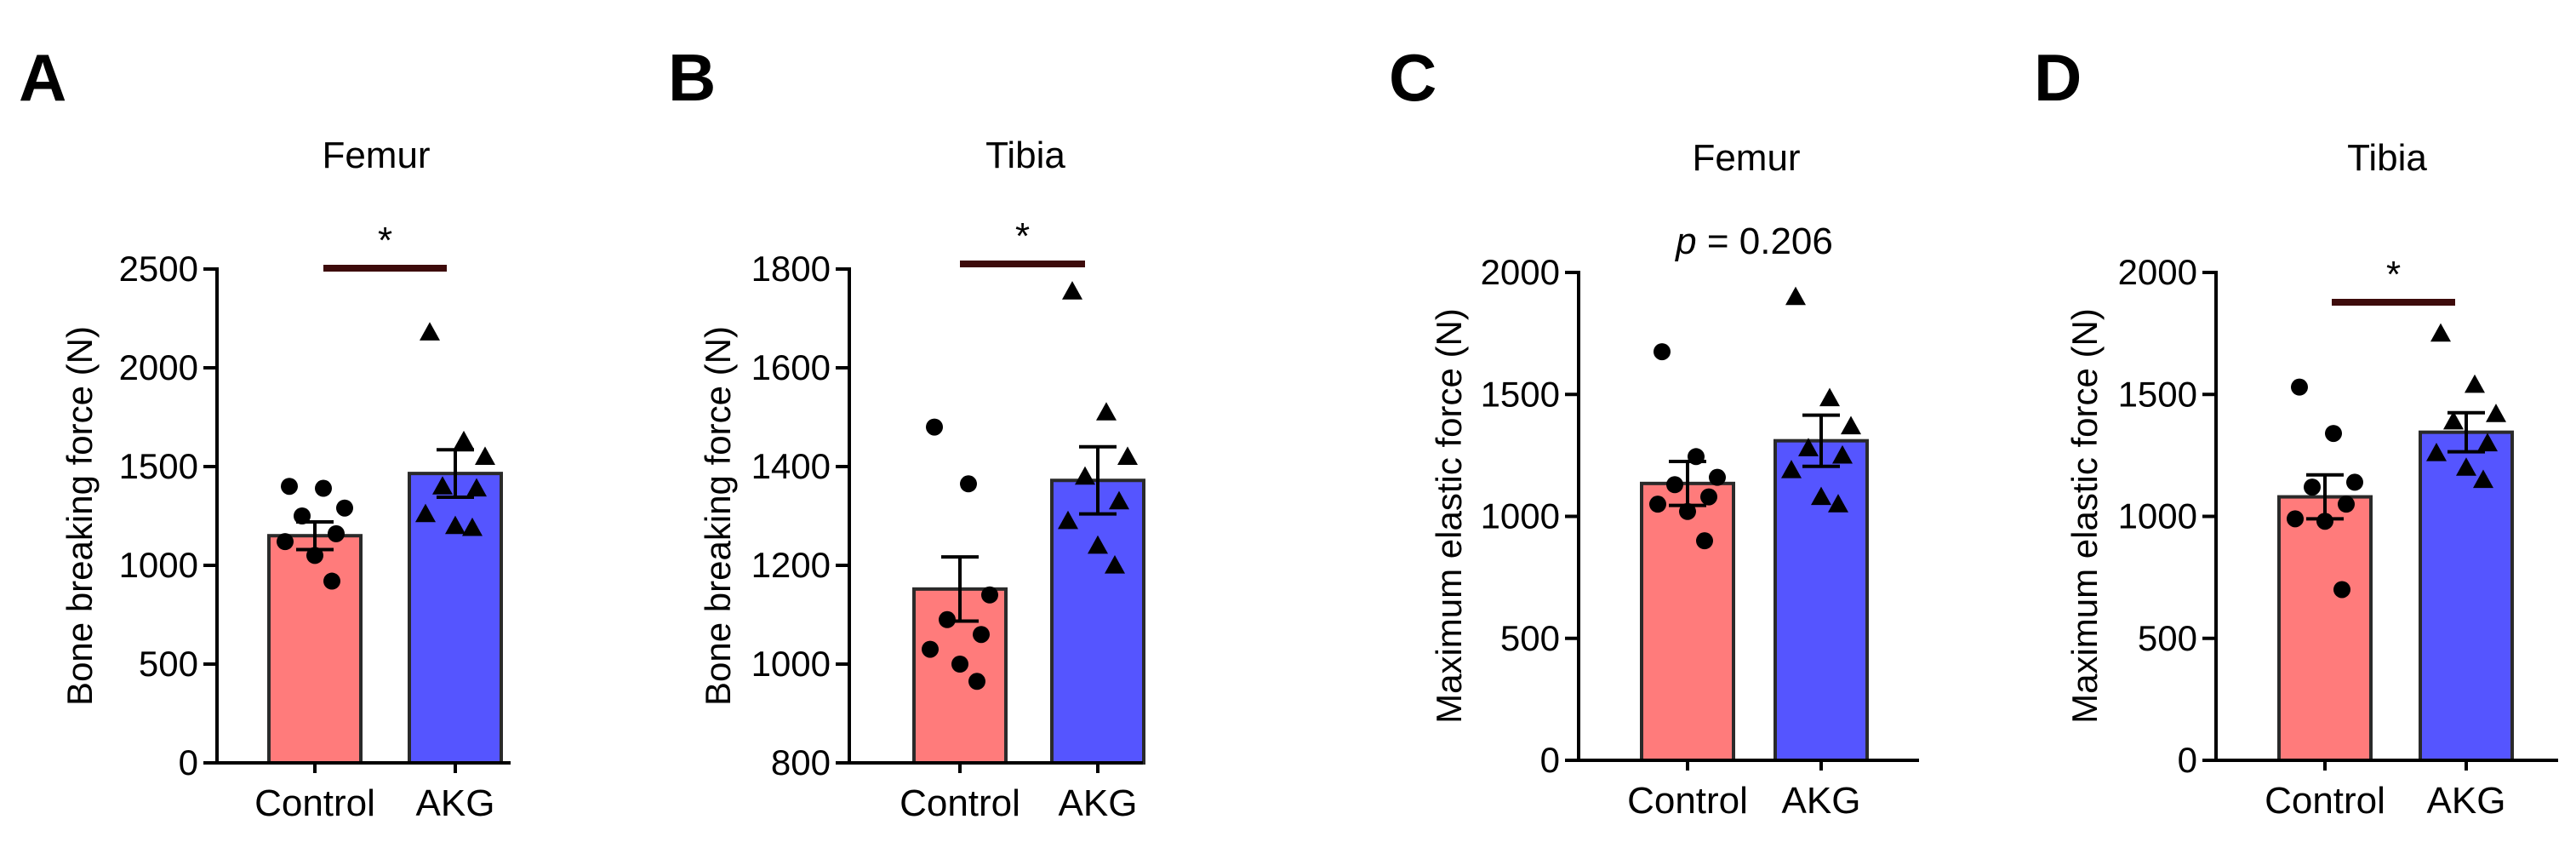 This screenshot has height=848, width=2576. What do you see at coordinates (2387, 158) in the screenshot?
I see `chart-title: Tibia` at bounding box center [2387, 158].